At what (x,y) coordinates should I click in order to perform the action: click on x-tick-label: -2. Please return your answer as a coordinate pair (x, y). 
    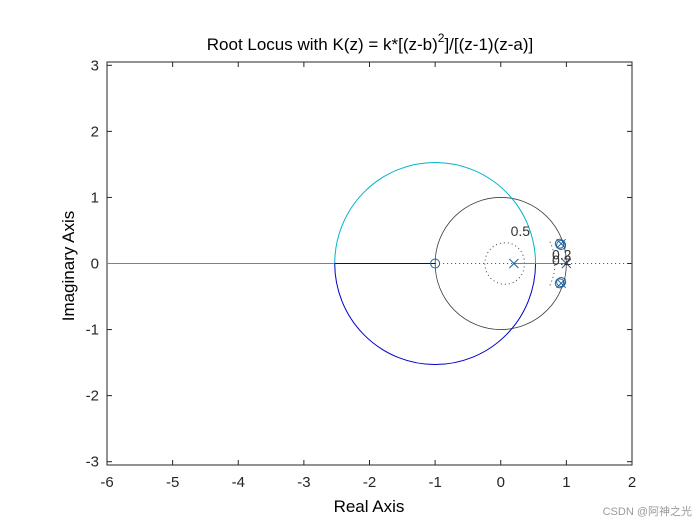
    Looking at the image, I should click on (369, 482).